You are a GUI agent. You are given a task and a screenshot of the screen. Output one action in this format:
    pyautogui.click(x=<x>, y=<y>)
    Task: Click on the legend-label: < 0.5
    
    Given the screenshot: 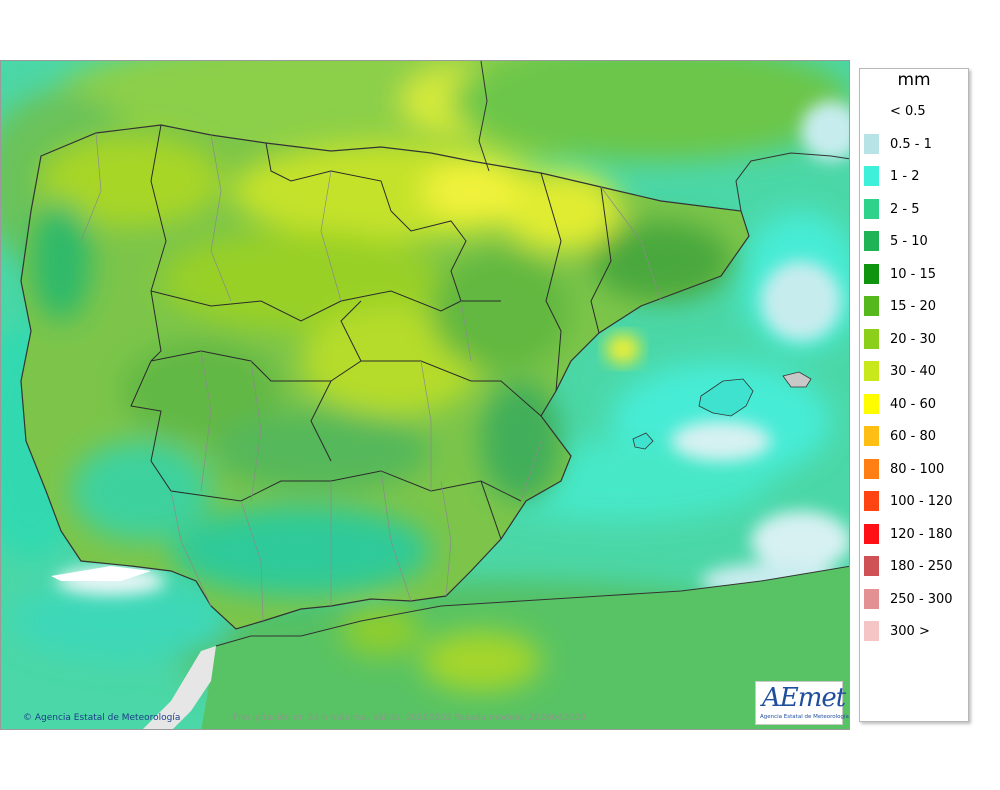 What is the action you would take?
    pyautogui.click(x=908, y=111)
    